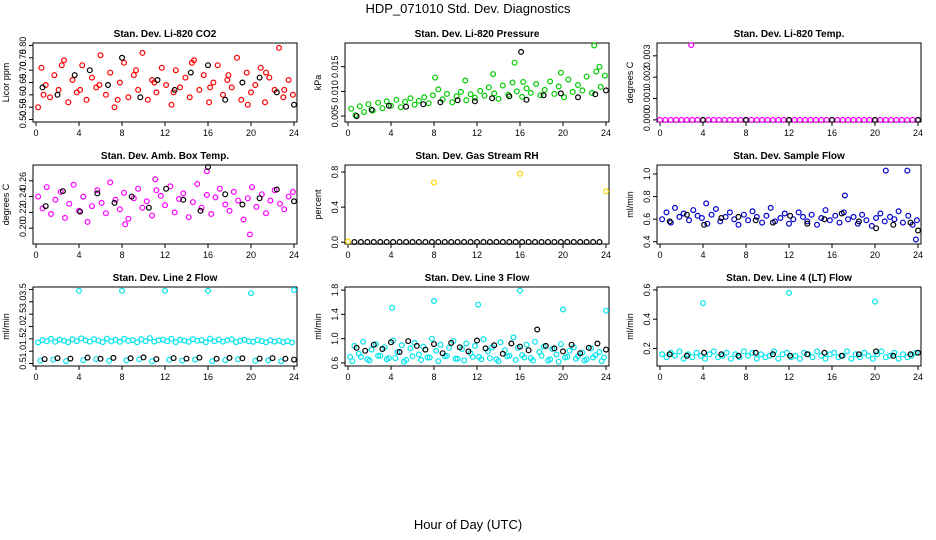 This screenshot has height=540, width=936. I want to click on y-tick-label: 3.0, so click(23, 302).